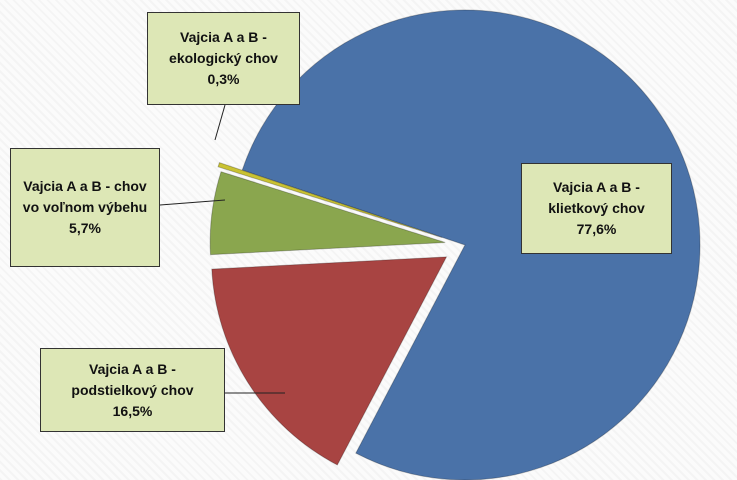 The width and height of the screenshot is (737, 480). I want to click on data-label: Vajcia A a B - chov vo voľnom výbehu 5,7%, so click(85, 207).